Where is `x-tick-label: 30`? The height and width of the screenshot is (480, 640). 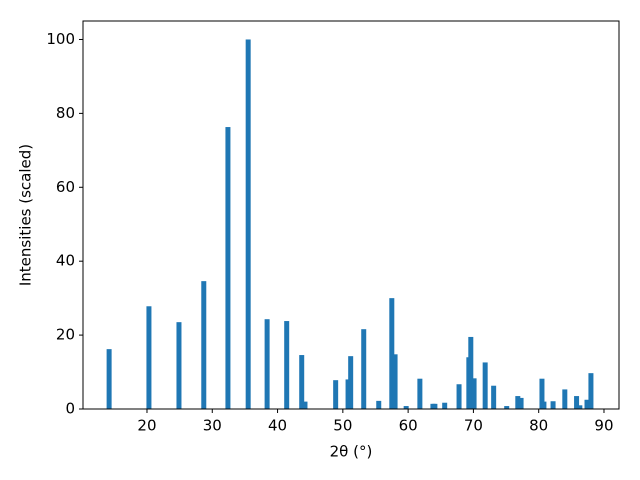 x-tick-label: 30 is located at coordinates (212, 426).